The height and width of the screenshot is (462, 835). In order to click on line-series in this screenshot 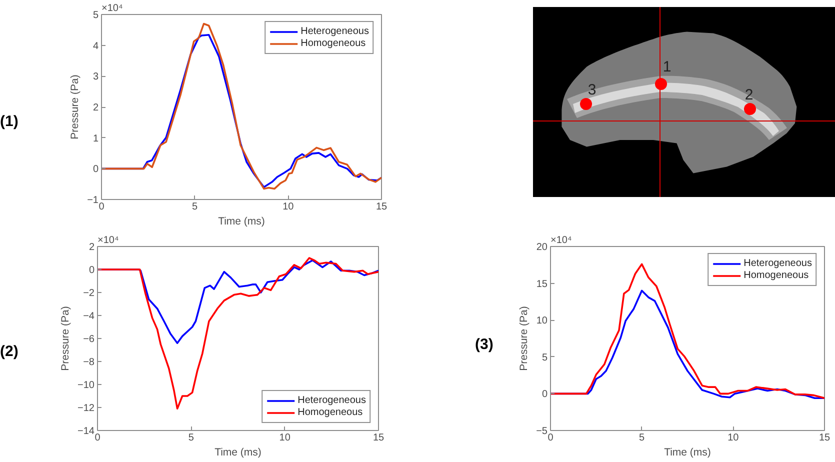, I will do `click(238, 333)`.